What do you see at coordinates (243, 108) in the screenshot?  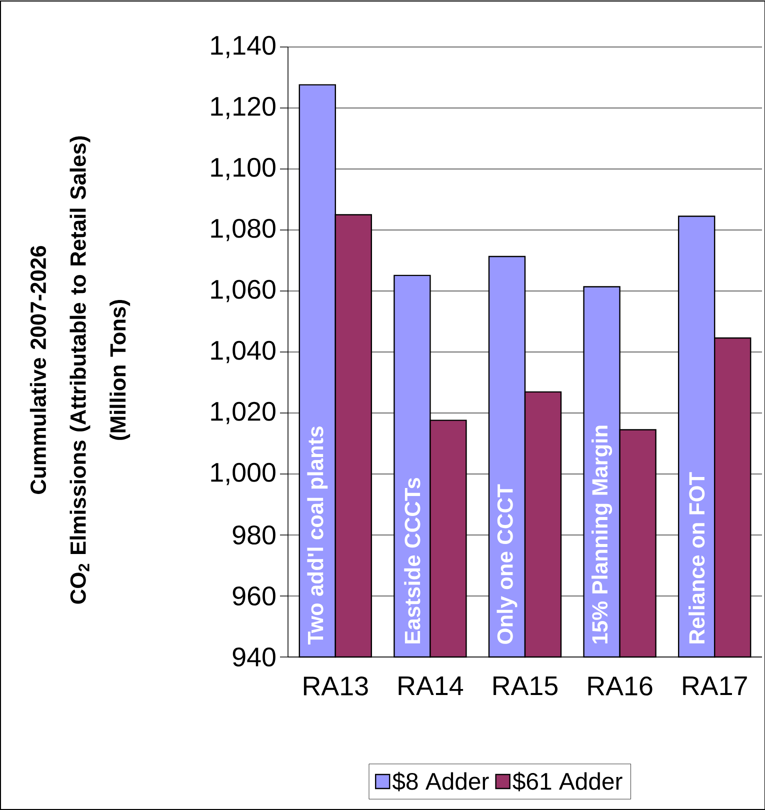 I see `y-tick-label: 1,120` at bounding box center [243, 108].